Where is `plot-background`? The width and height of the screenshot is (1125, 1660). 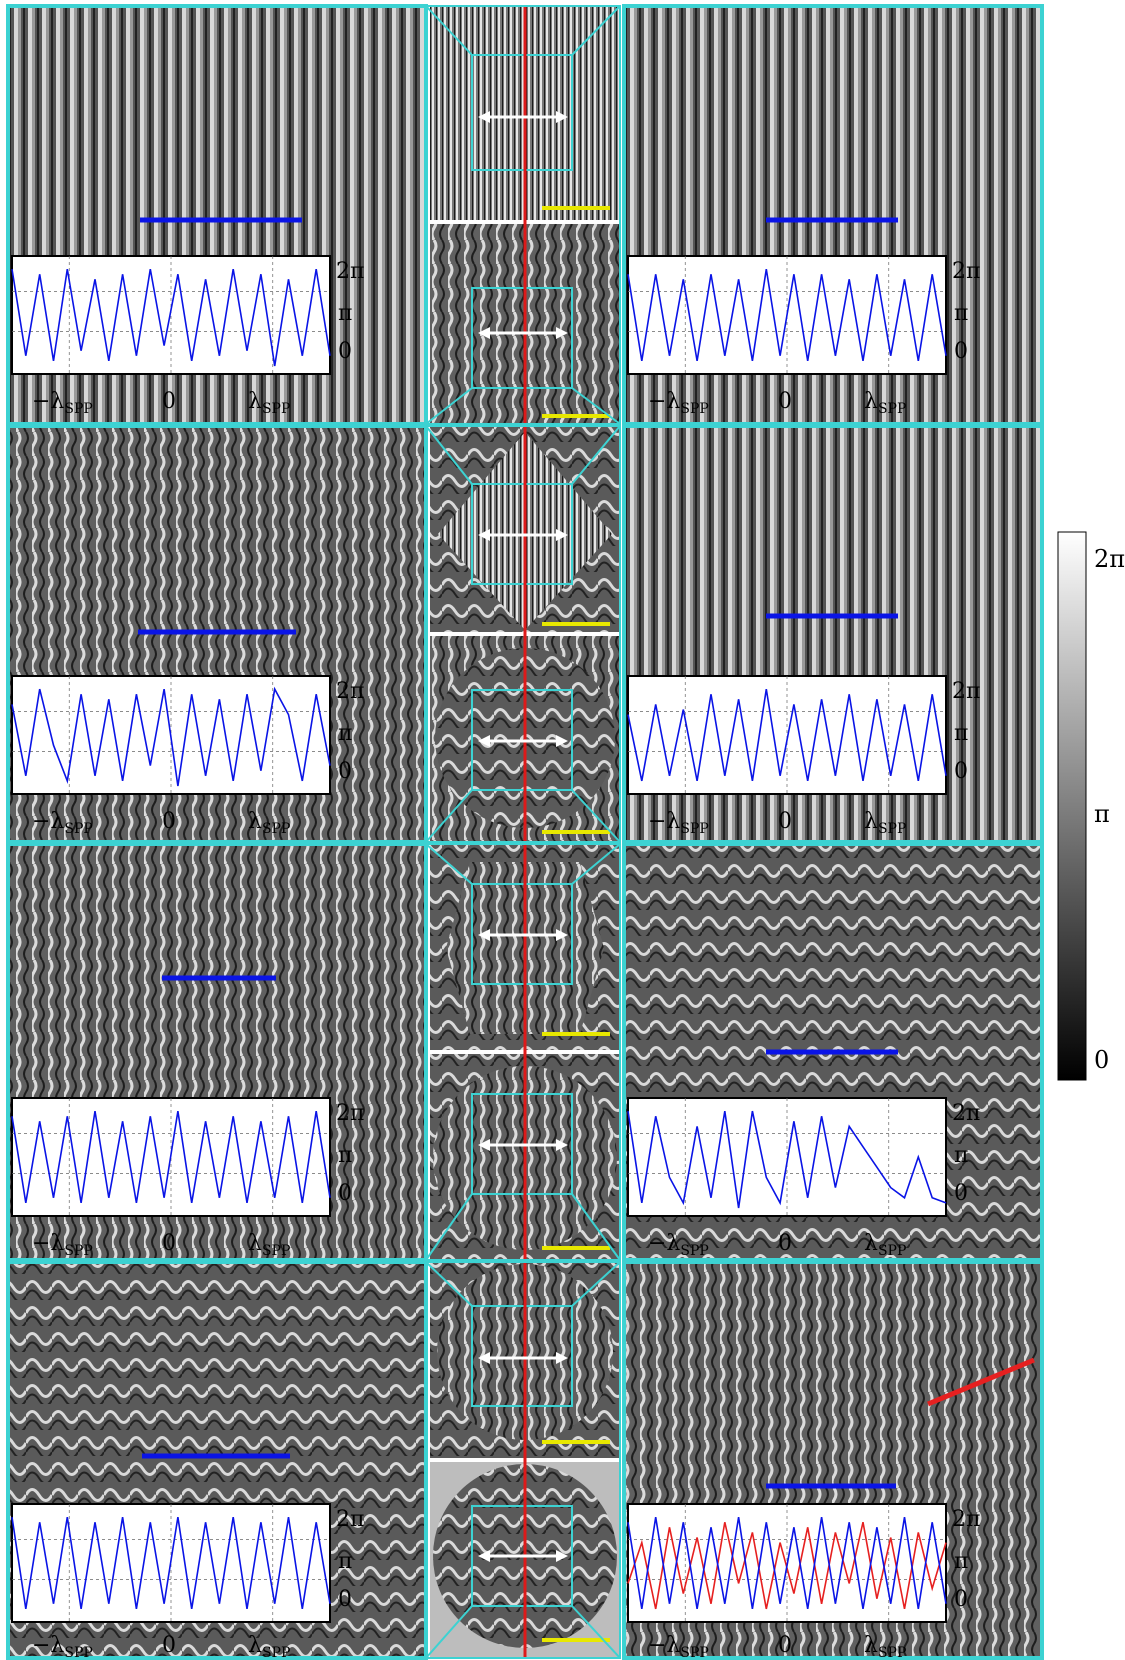
plot-background is located at coordinates (787, 1157).